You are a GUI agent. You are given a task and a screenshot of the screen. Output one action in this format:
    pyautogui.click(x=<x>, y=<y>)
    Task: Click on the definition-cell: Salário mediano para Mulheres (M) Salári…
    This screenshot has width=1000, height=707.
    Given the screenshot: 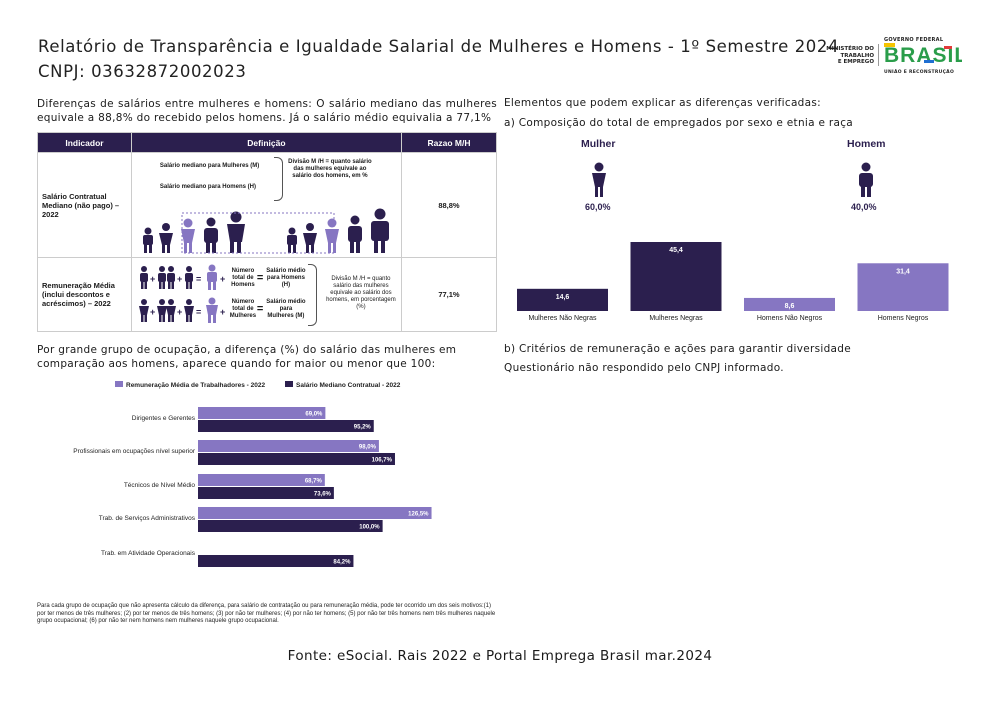 What is the action you would take?
    pyautogui.click(x=266, y=205)
    